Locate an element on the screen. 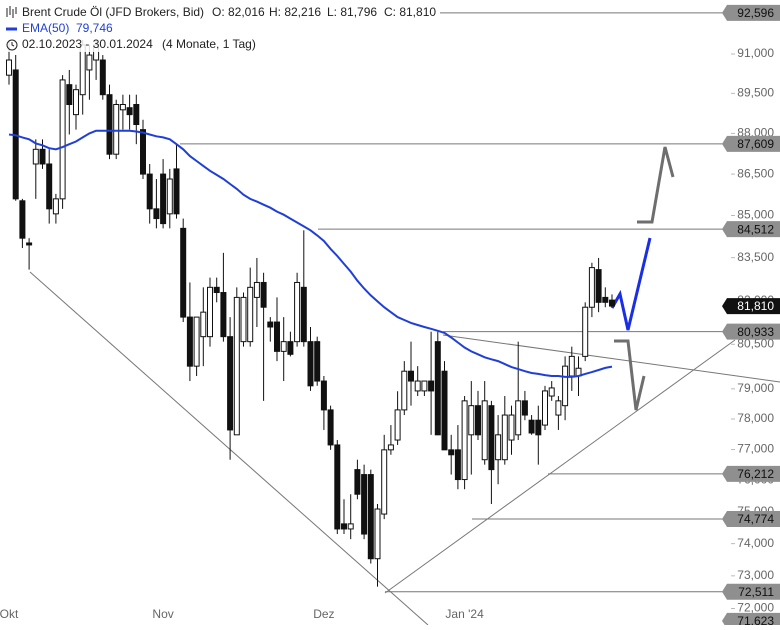 The image size is (780, 630). ohlc-low: L: 81,796 is located at coordinates (352, 12).